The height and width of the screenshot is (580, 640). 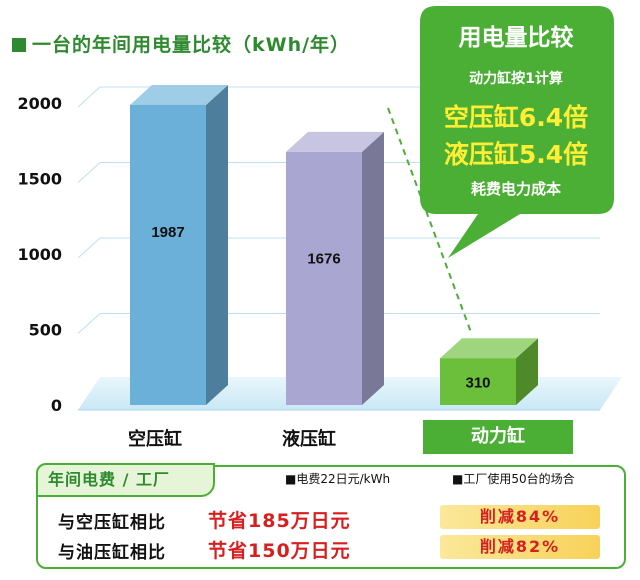 I want to click on title-bullet-icon, so click(x=19, y=45).